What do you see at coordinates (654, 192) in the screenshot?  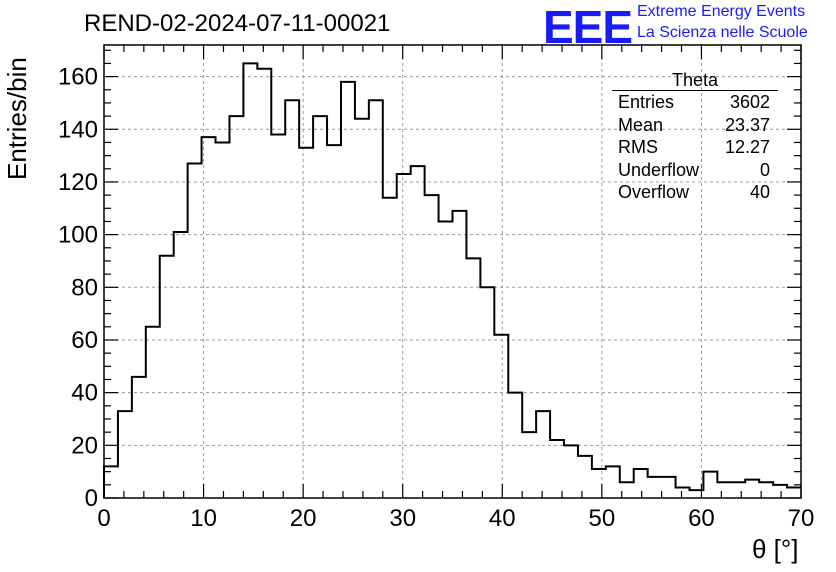 I see `stats-label: Overflow` at bounding box center [654, 192].